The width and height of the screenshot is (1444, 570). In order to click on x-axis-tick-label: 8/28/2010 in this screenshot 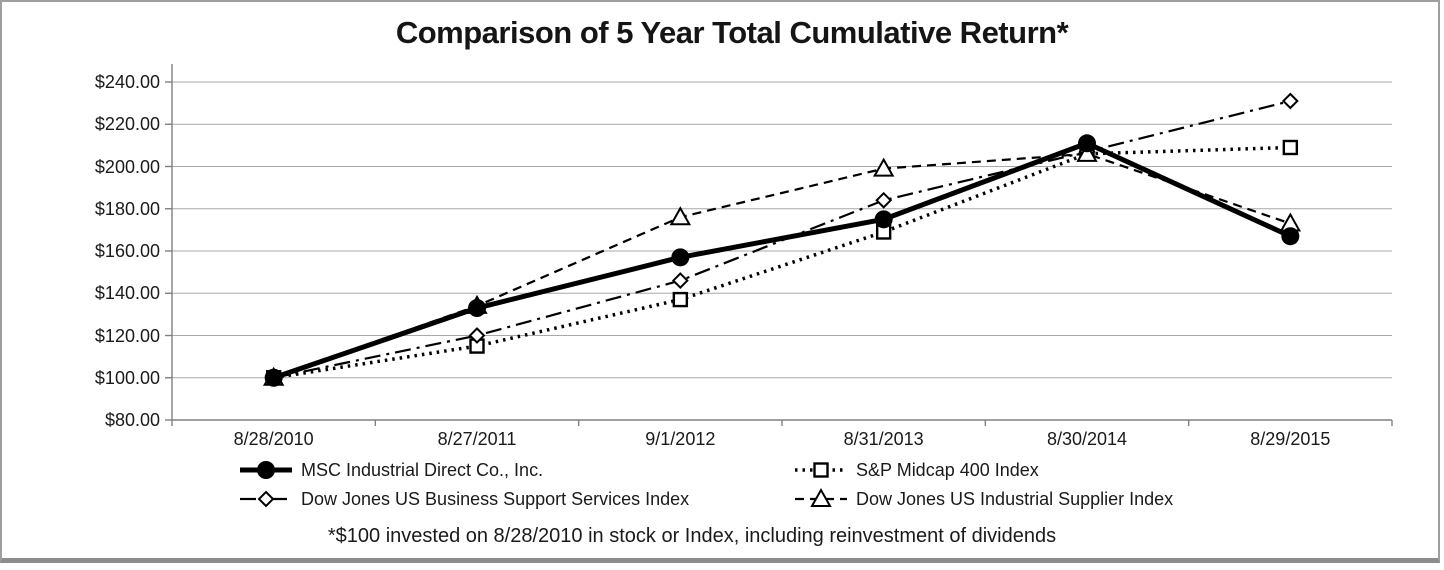, I will do `click(273, 439)`.